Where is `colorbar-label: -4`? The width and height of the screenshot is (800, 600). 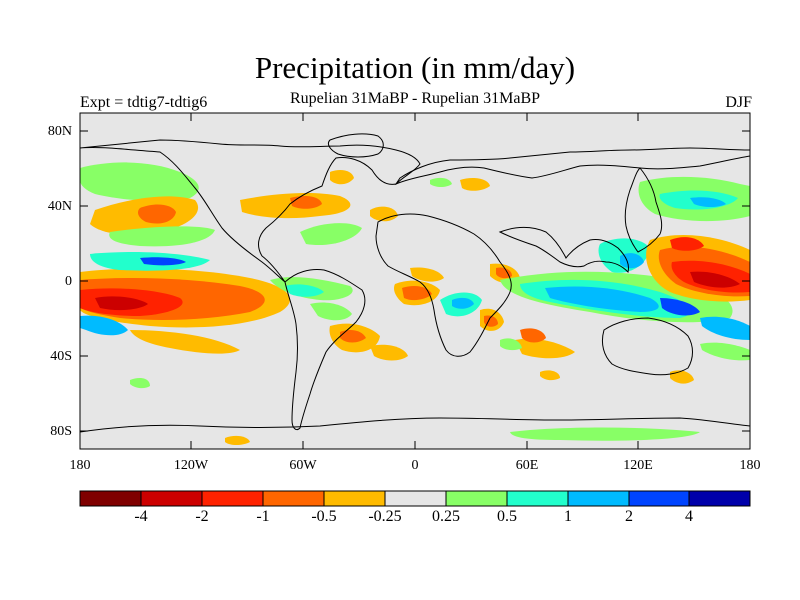 colorbar-label: -4 is located at coordinates (141, 516).